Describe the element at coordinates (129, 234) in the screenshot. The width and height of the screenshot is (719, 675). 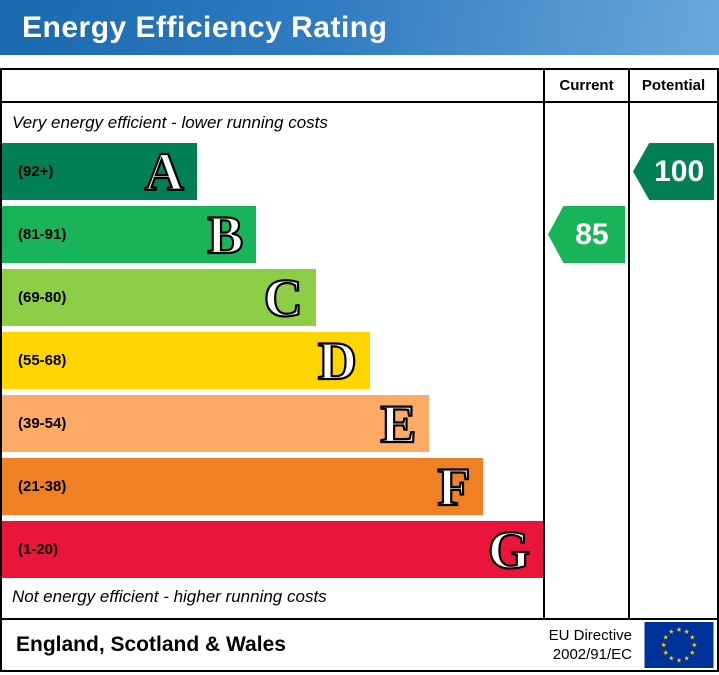
I see `band-b: (81-91) B` at that location.